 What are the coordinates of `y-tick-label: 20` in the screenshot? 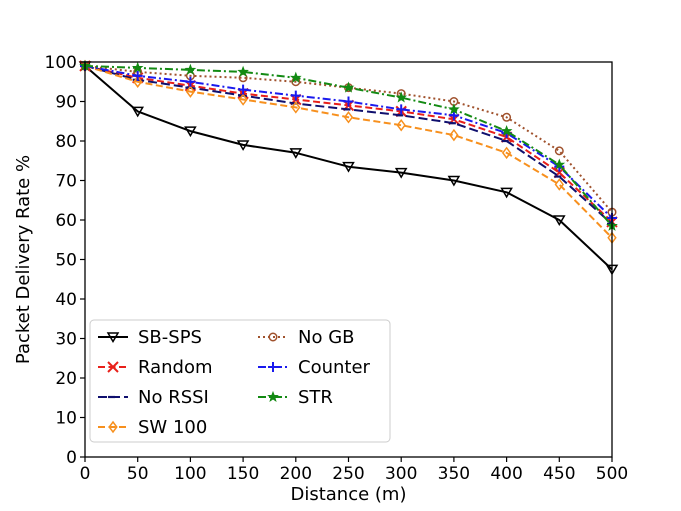 It's located at (66, 379).